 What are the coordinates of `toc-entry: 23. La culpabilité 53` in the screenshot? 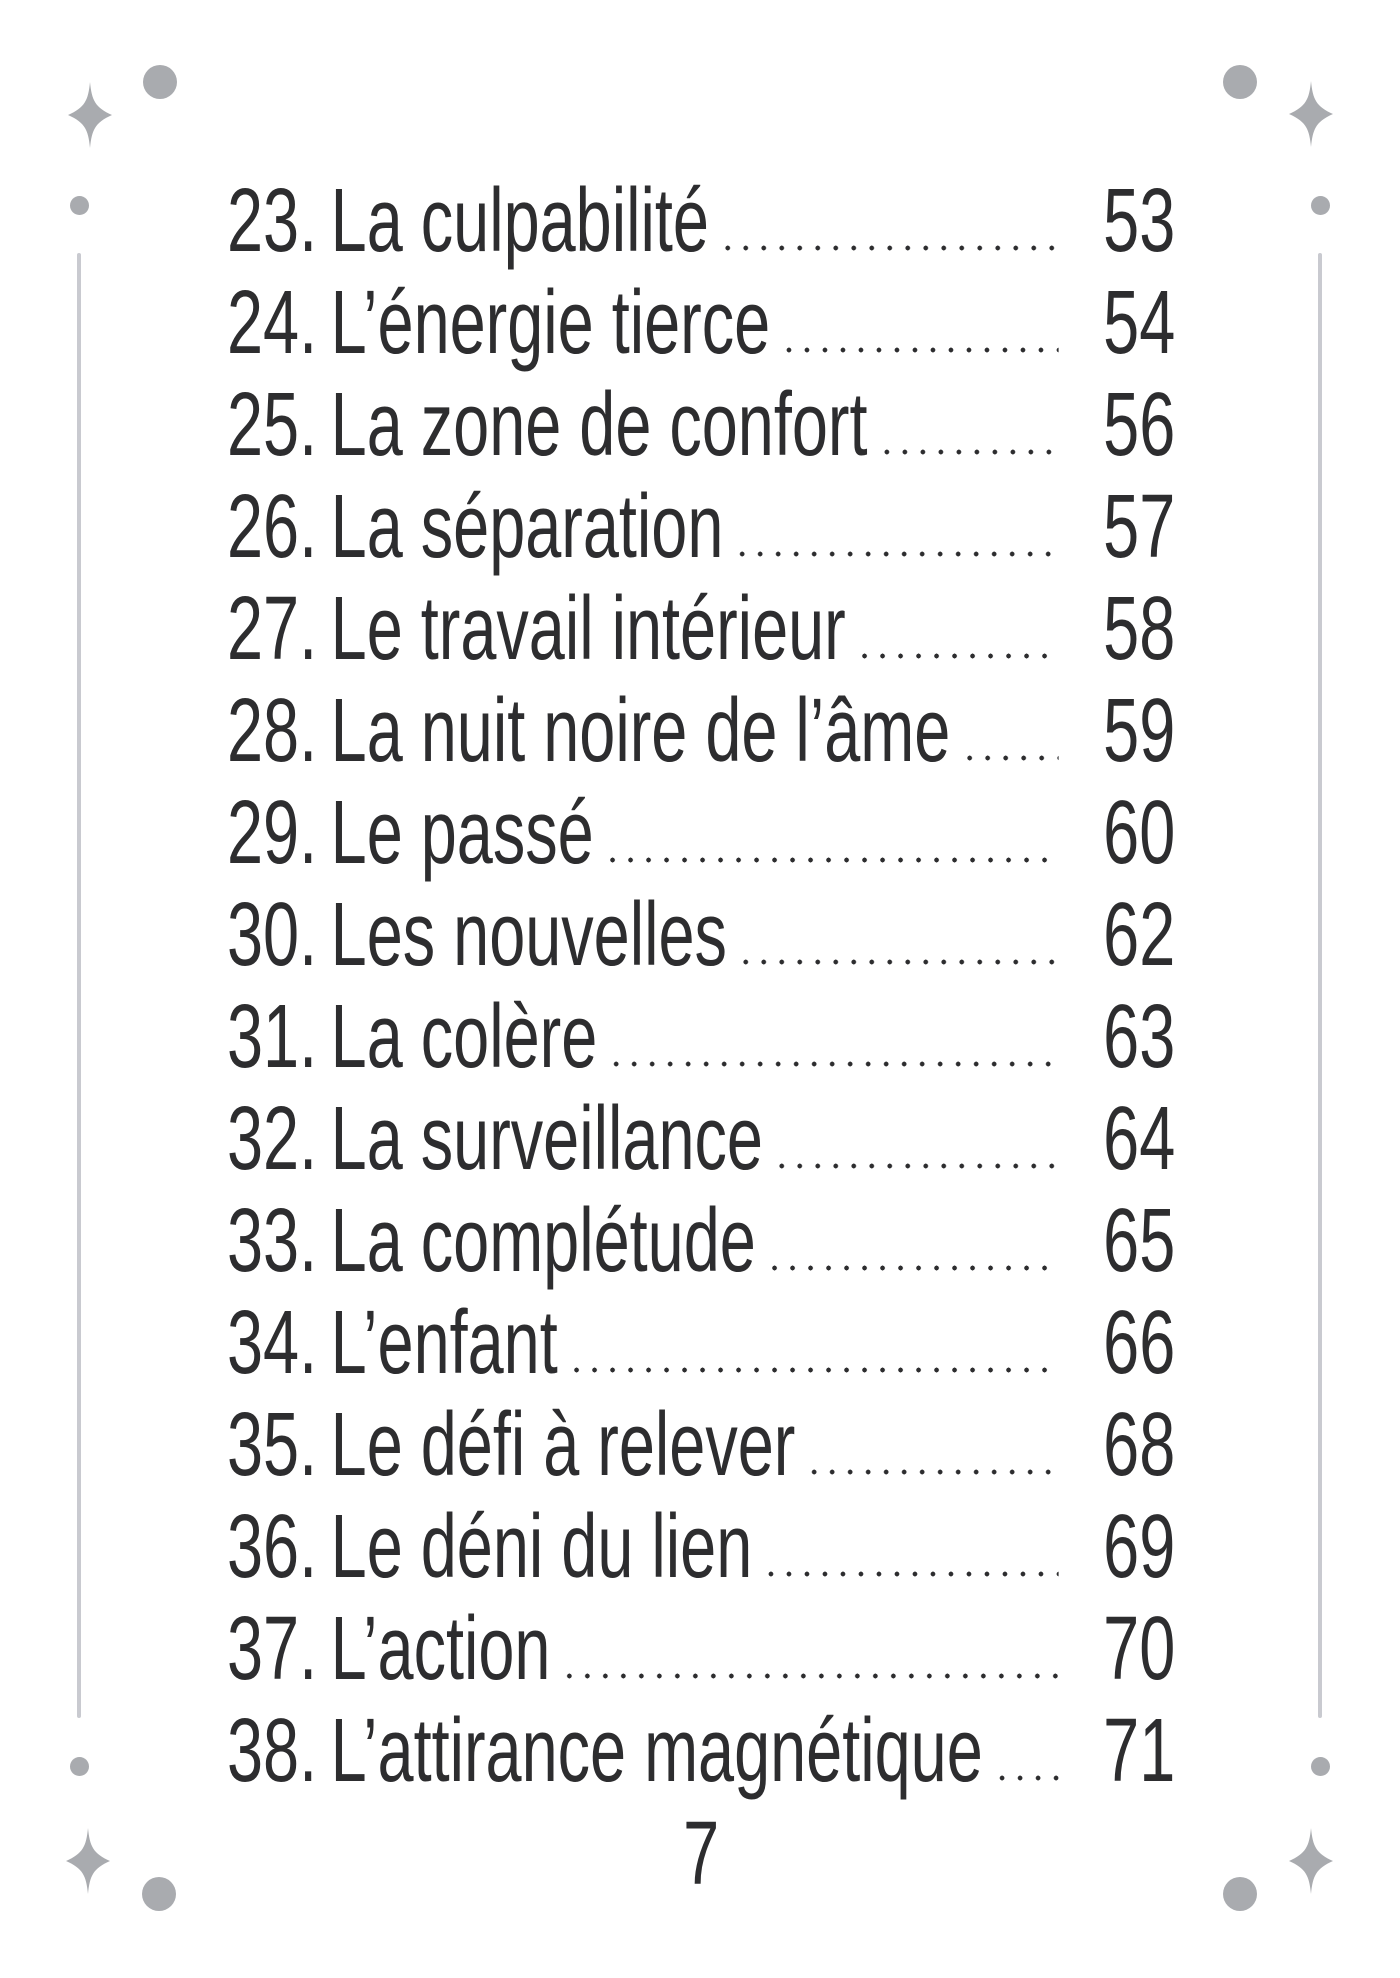 It's located at (701, 221).